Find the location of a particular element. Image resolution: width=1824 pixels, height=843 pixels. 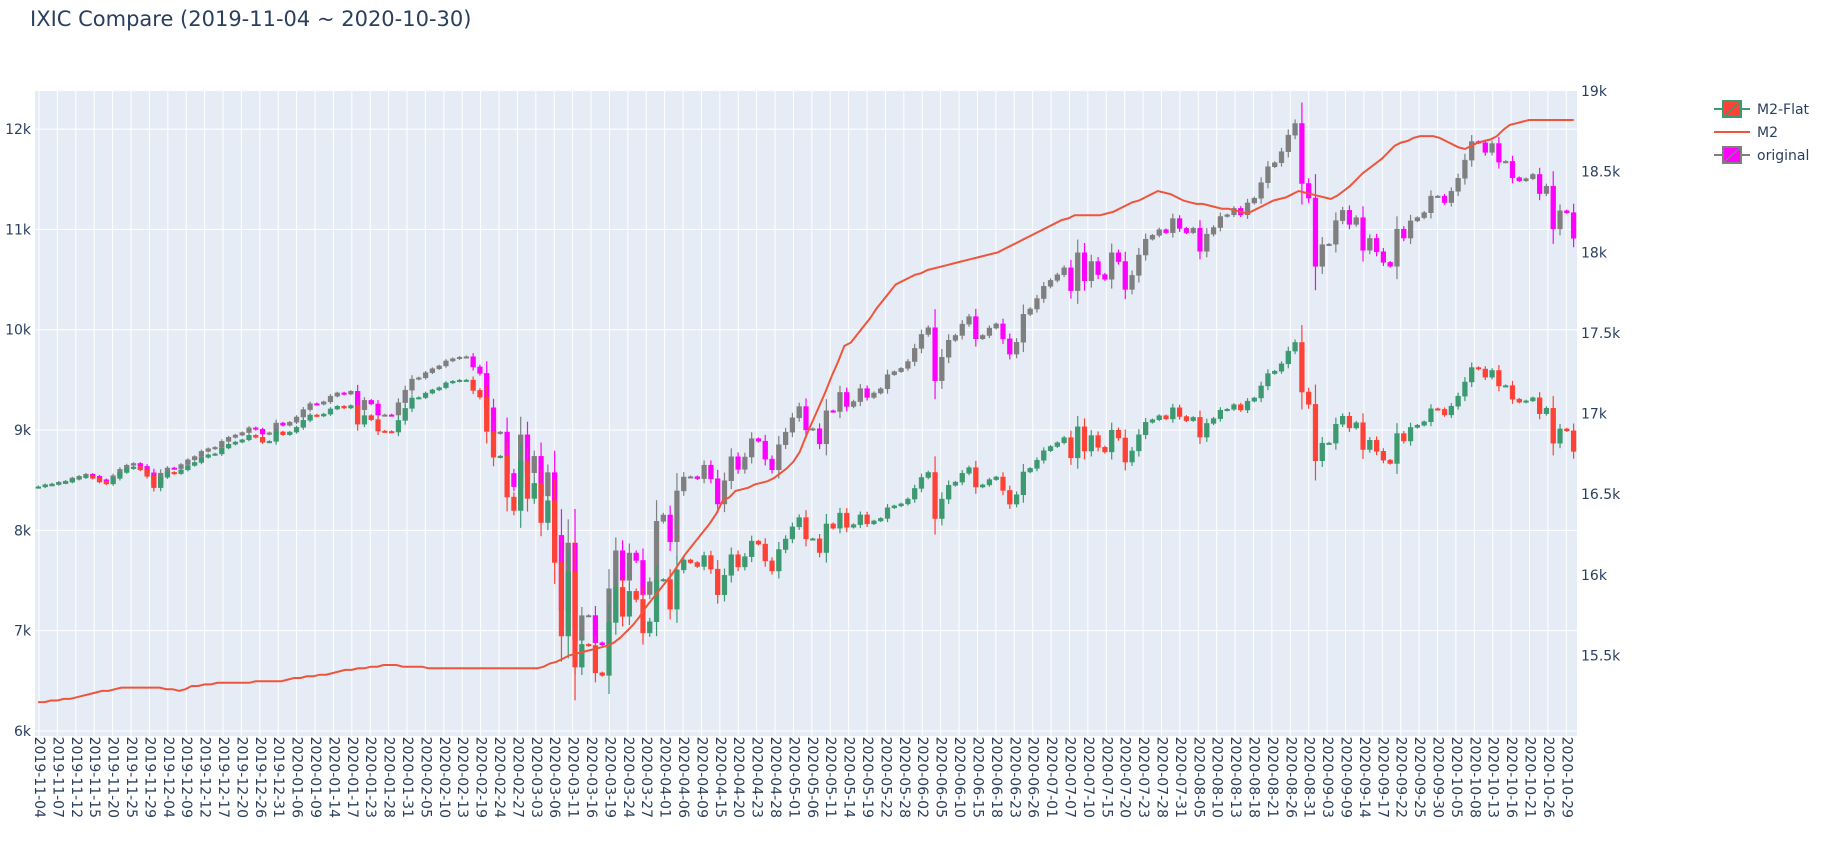

x-tick-label: 2019-11-07 is located at coordinates (57, 777).